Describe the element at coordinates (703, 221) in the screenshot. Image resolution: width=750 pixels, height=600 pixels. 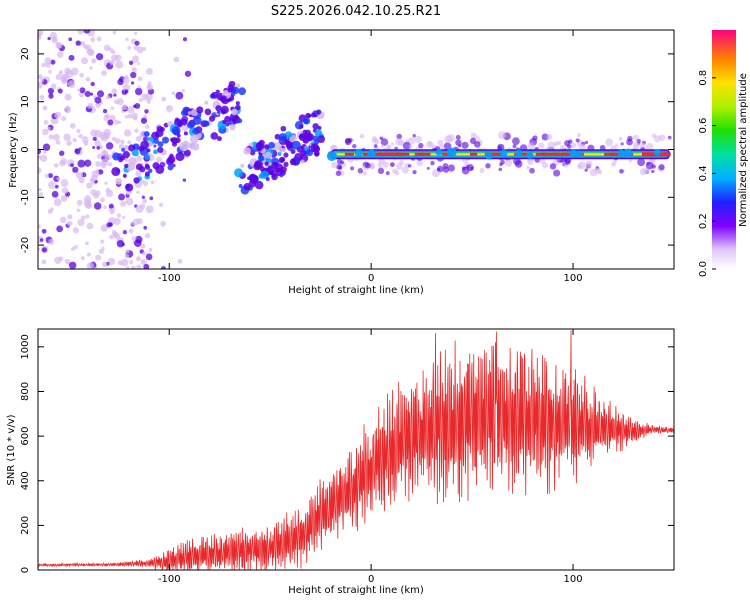
I see `colorbar-tick-label: 0.2` at that location.